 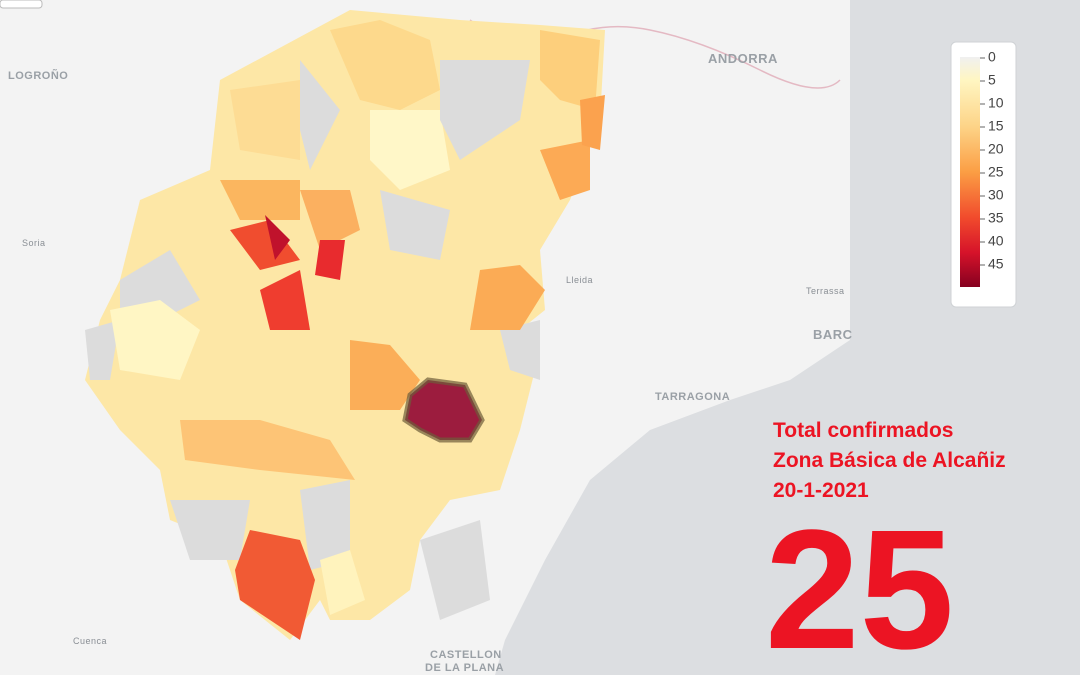 I want to click on legend-tick-label: 35, so click(x=996, y=218).